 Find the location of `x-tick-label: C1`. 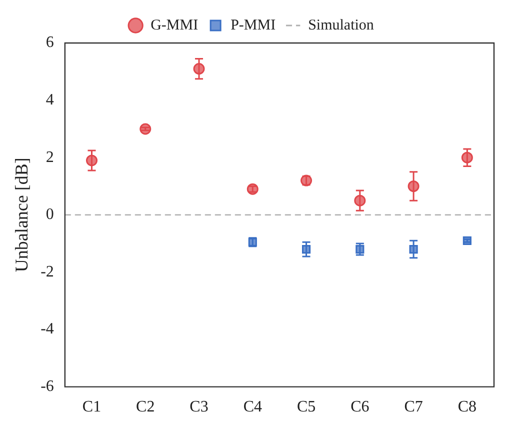

x-tick-label: C1 is located at coordinates (92, 407).